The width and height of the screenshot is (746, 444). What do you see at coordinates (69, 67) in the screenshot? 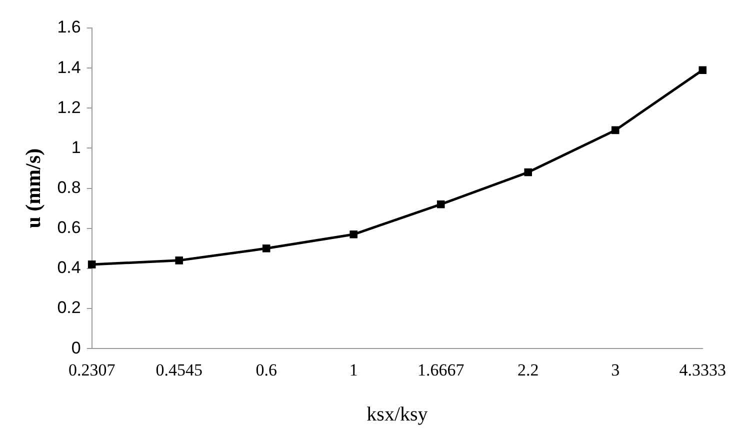
I see `y-tick-label: 1.4` at bounding box center [69, 67].